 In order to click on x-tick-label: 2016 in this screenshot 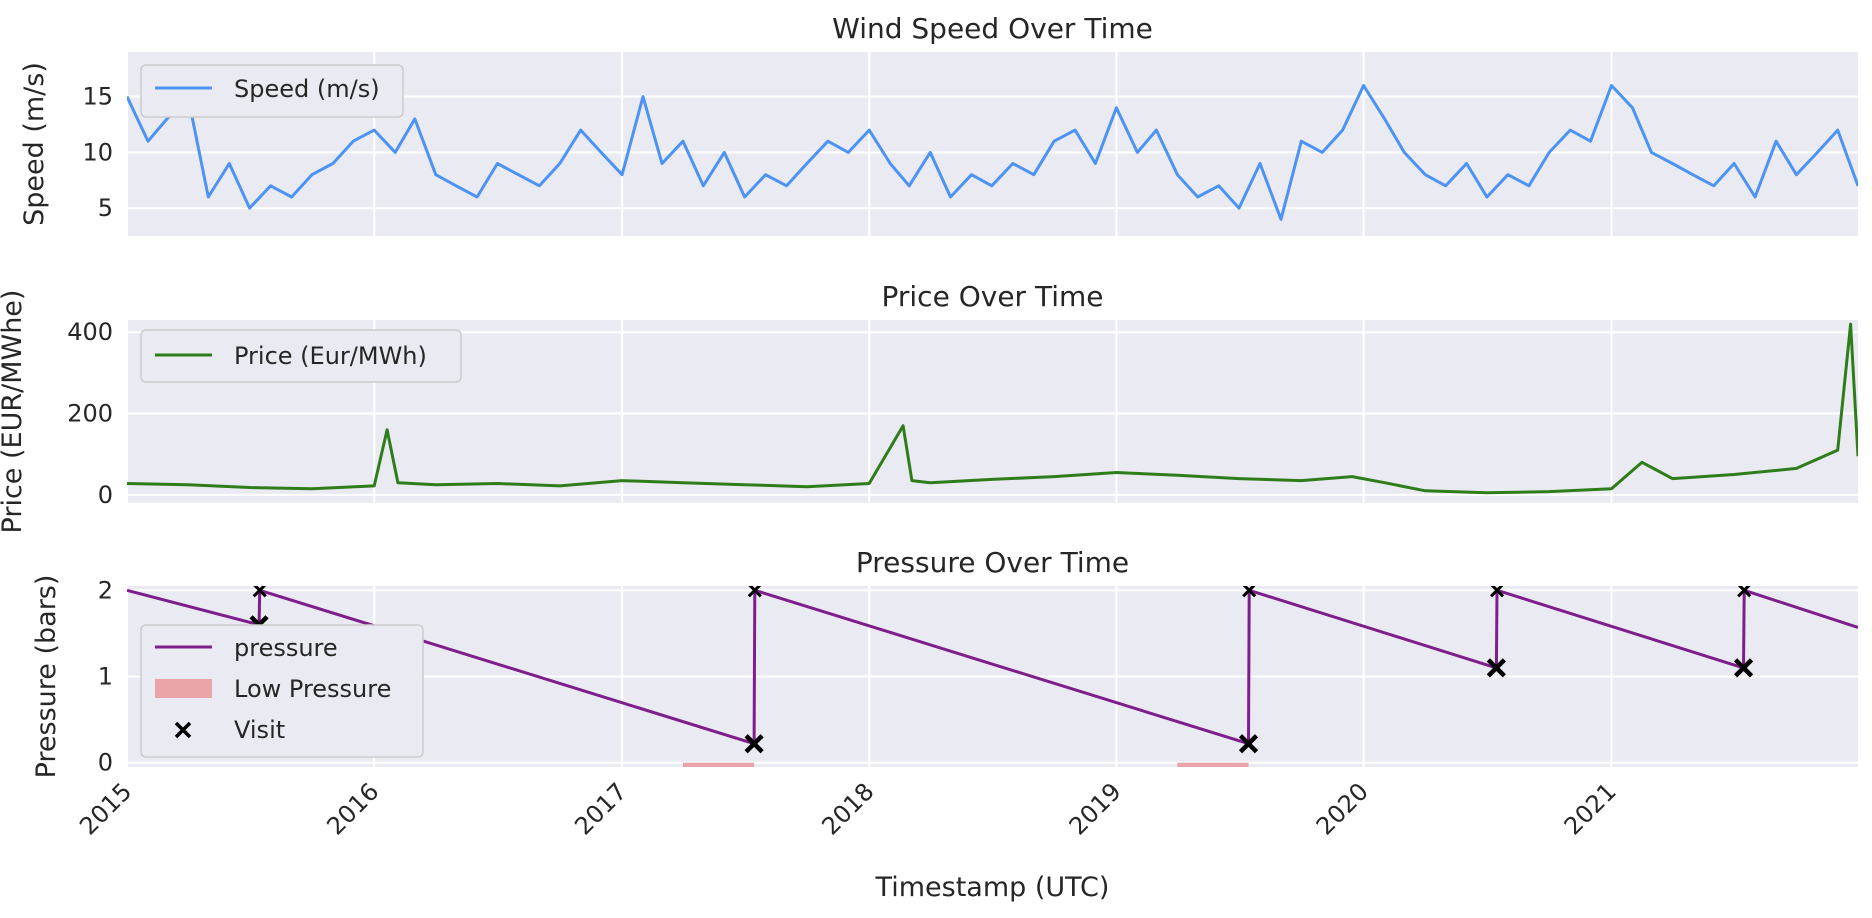, I will do `click(352, 808)`.